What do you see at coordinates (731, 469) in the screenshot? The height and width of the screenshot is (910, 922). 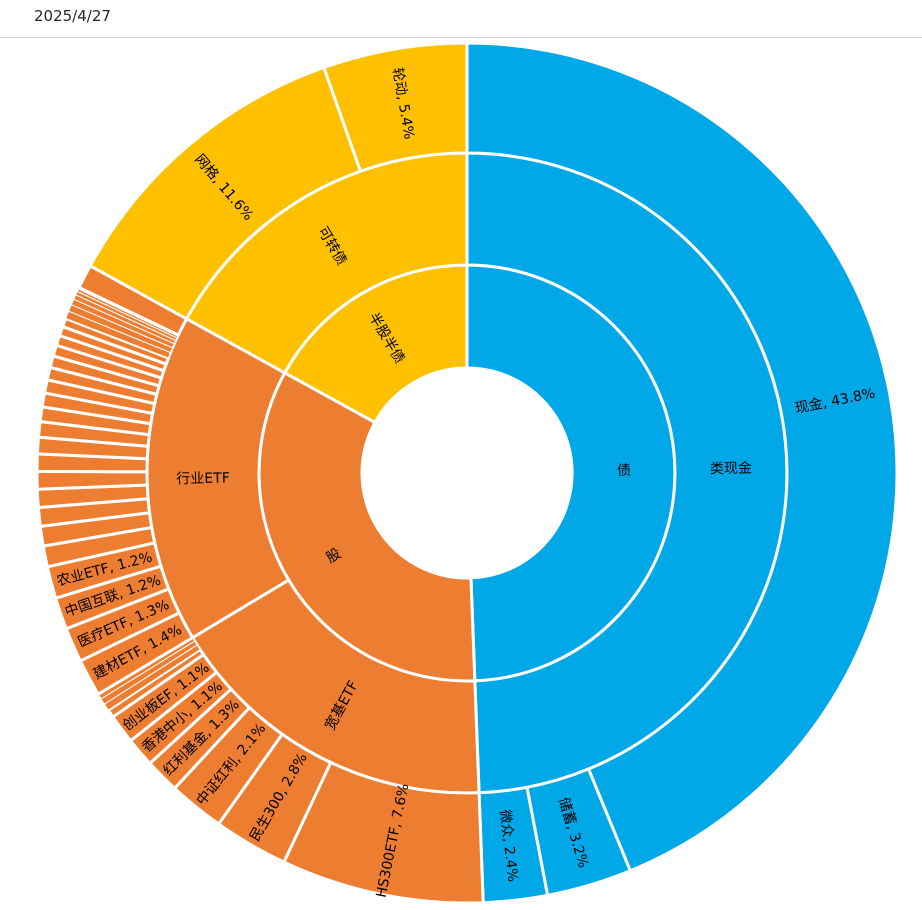 I see `slice-label-类现金: 类现金` at bounding box center [731, 469].